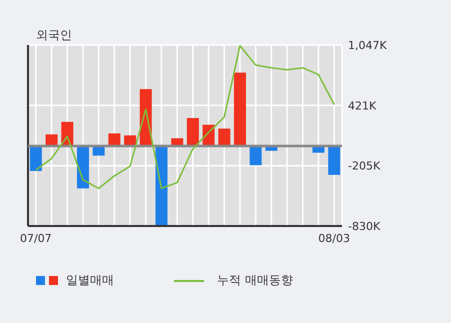 This screenshot has width=451, height=323. Describe the element at coordinates (364, 166) in the screenshot. I see `y-tick-label: -205K` at that location.